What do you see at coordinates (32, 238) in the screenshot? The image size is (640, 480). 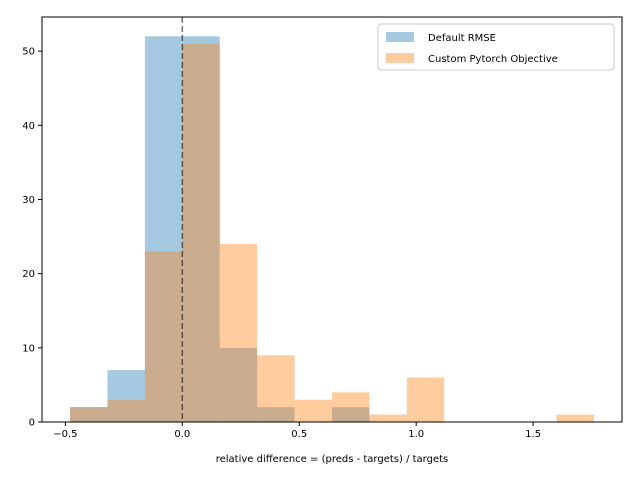 I see `y-axis-ticks: 0 10 20 30 40 50` at bounding box center [32, 238].